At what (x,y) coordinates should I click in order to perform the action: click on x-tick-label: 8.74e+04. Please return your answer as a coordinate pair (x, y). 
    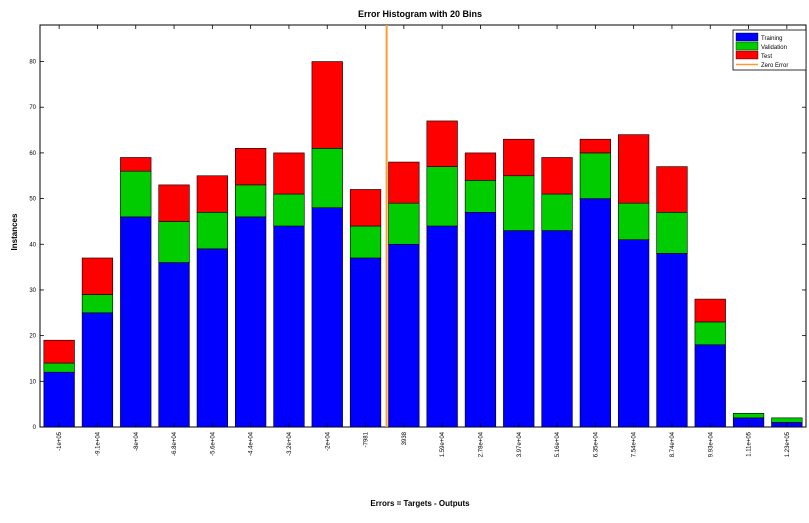
    Looking at the image, I should click on (673, 444).